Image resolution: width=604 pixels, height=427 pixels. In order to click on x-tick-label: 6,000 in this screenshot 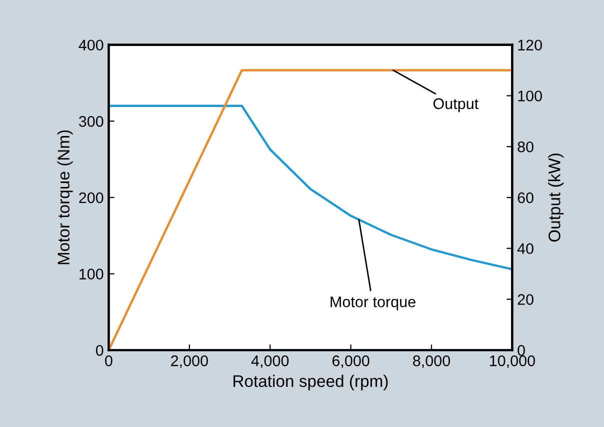, I will do `click(351, 361)`.